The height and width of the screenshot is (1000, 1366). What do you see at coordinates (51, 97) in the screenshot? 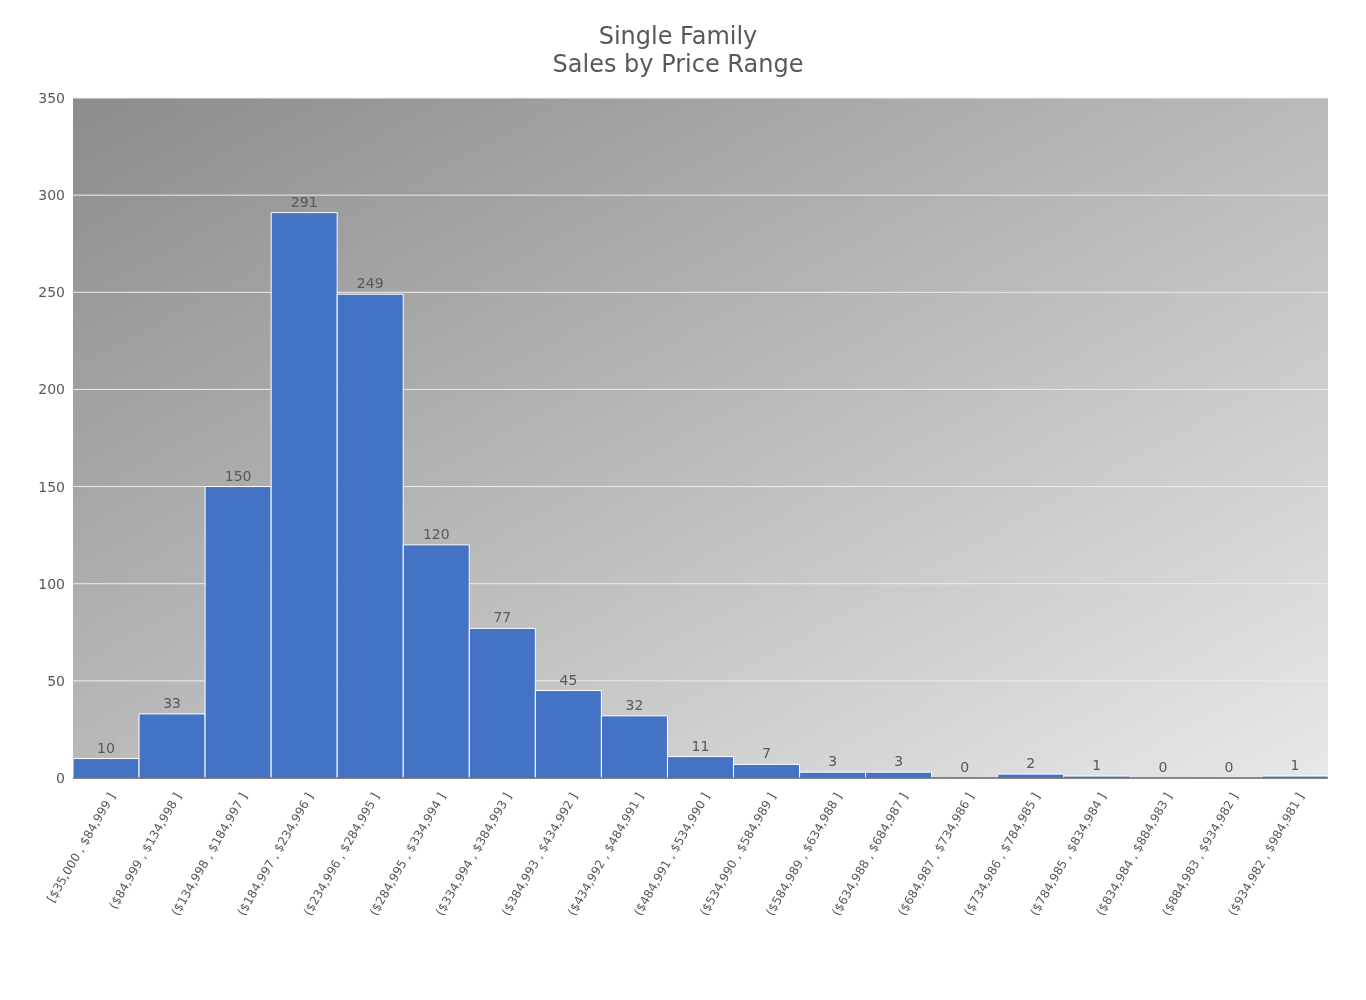
I see `y-tick-label: 350` at bounding box center [51, 97].